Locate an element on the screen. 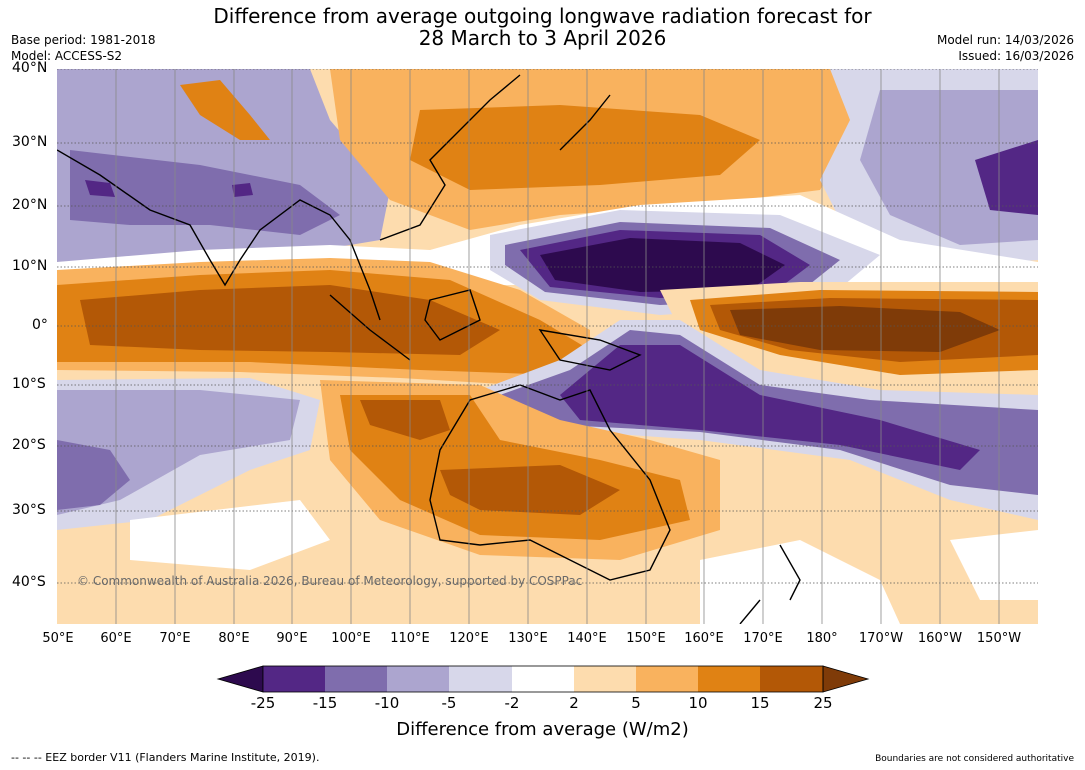  purple-region-india-inner is located at coordinates (205, 192).